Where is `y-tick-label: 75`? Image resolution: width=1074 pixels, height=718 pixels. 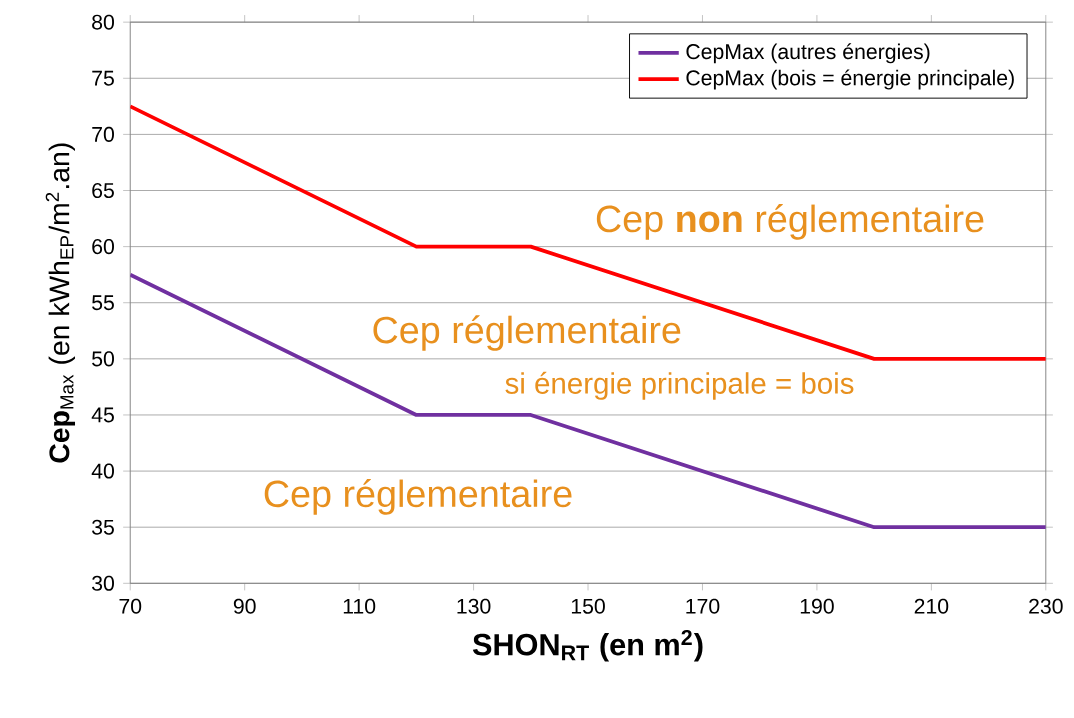 y-tick-label: 75 is located at coordinates (103, 78).